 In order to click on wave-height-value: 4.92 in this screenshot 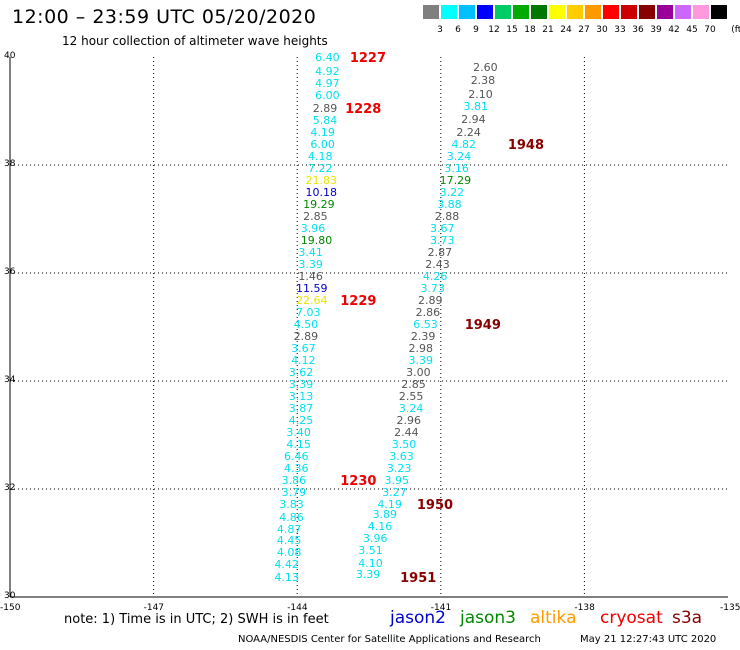, I will do `click(327, 72)`.